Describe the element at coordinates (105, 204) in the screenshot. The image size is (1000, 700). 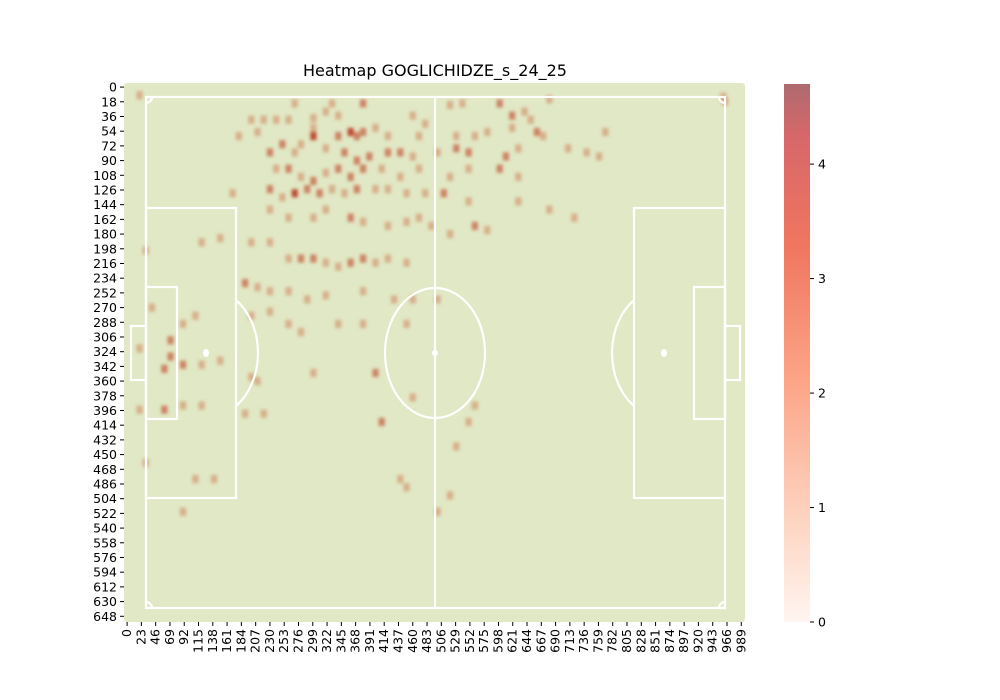
I see `y-tick-label: 144` at that location.